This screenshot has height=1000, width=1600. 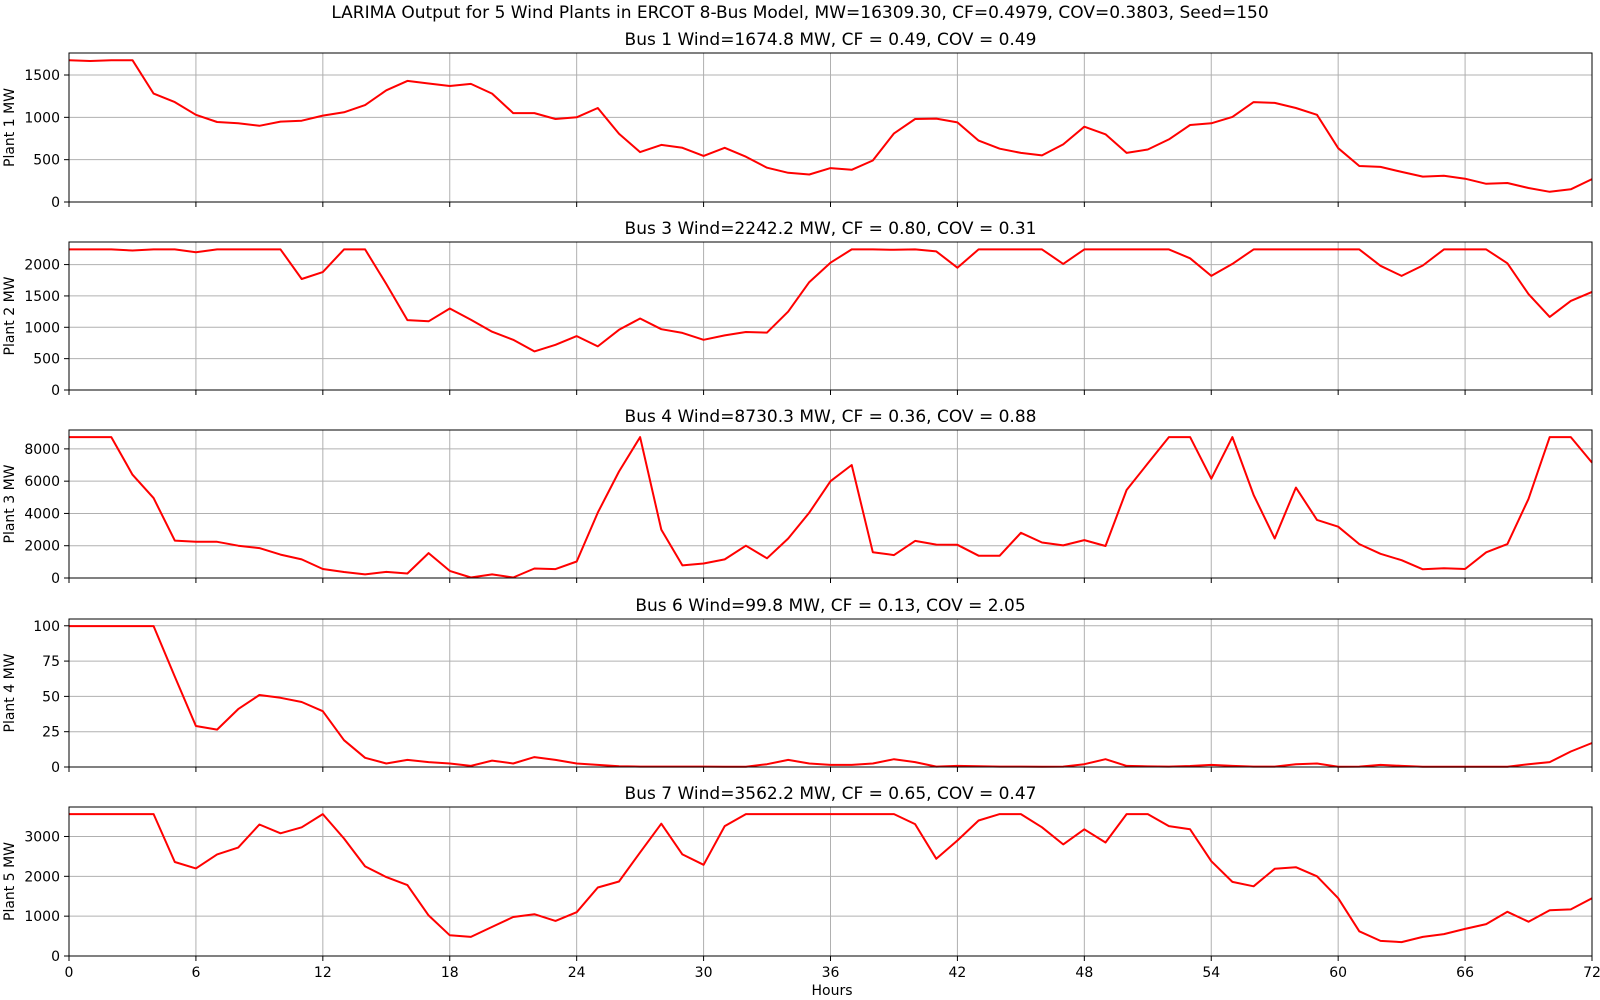 What do you see at coordinates (195, 973) in the screenshot?
I see `x-tick-label: 6` at bounding box center [195, 973].